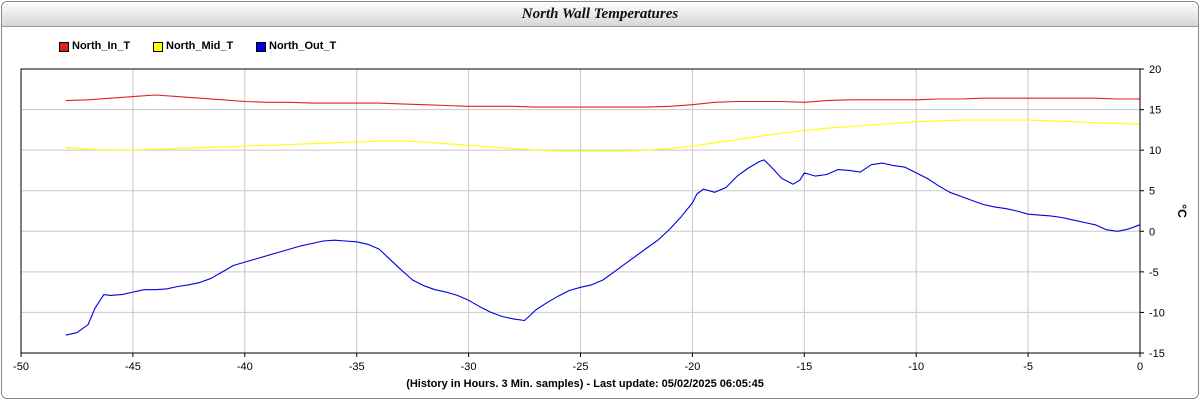 The width and height of the screenshot is (1200, 400). What do you see at coordinates (133, 367) in the screenshot?
I see `x-tick-label: -45` at bounding box center [133, 367].